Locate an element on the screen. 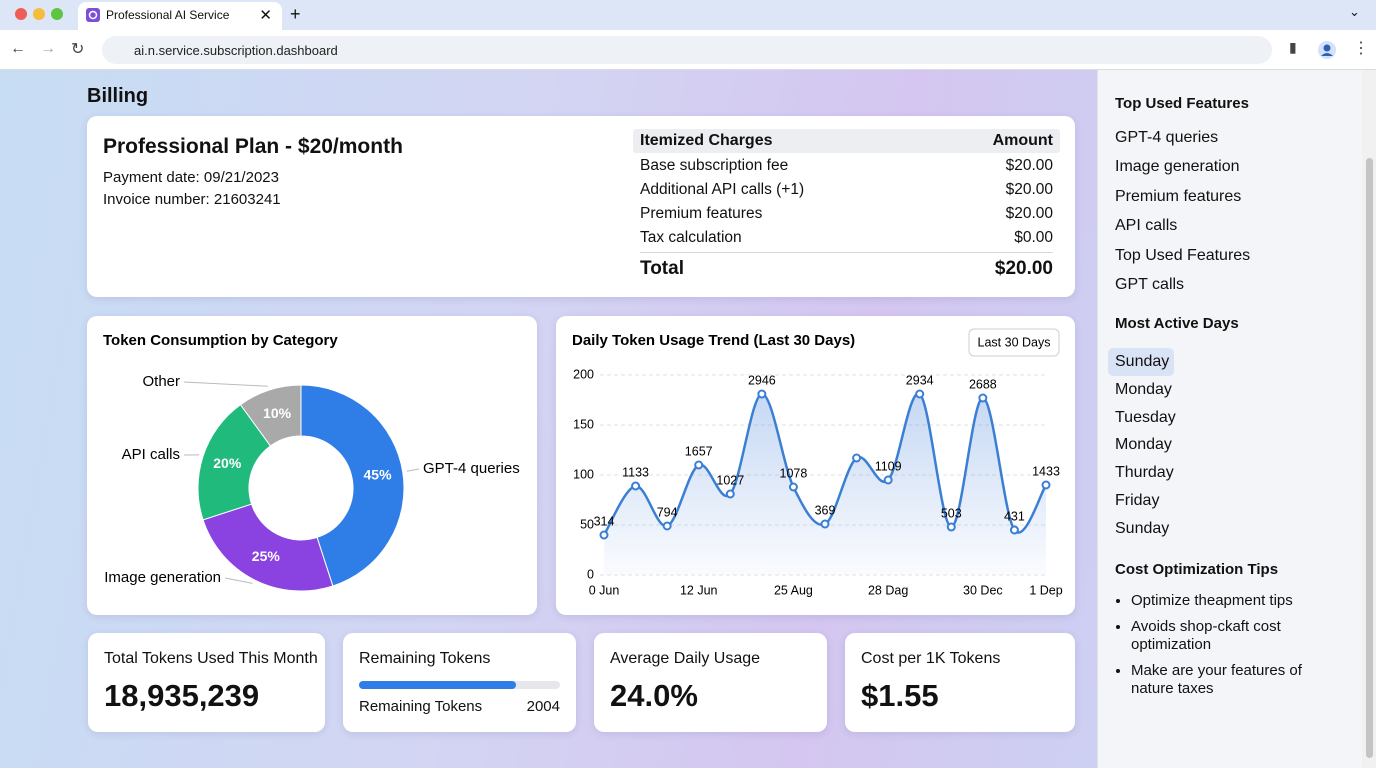 The height and width of the screenshot is (768, 1376). url-field: ai.n.service.subscription.dashboard is located at coordinates (687, 50).